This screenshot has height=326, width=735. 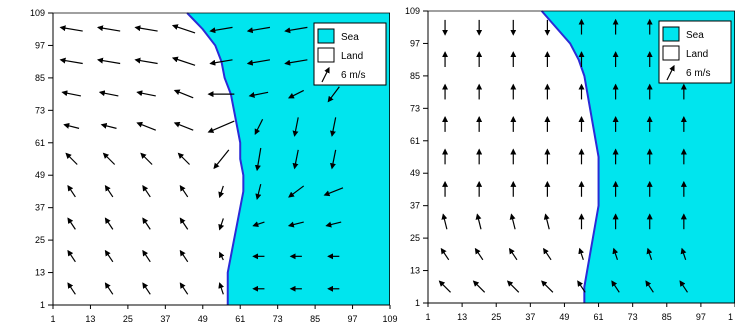 I want to click on x-tick-label: 73, so click(x=633, y=317).